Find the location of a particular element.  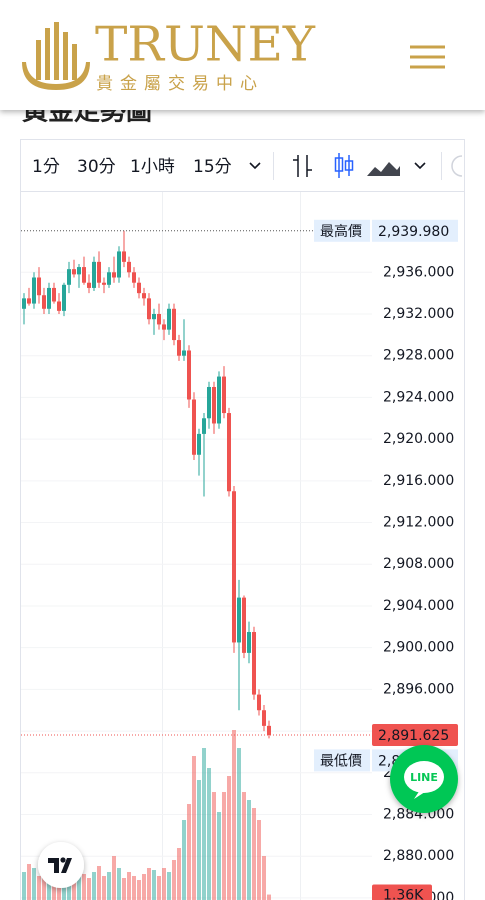

area-style-icon is located at coordinates (383, 169).